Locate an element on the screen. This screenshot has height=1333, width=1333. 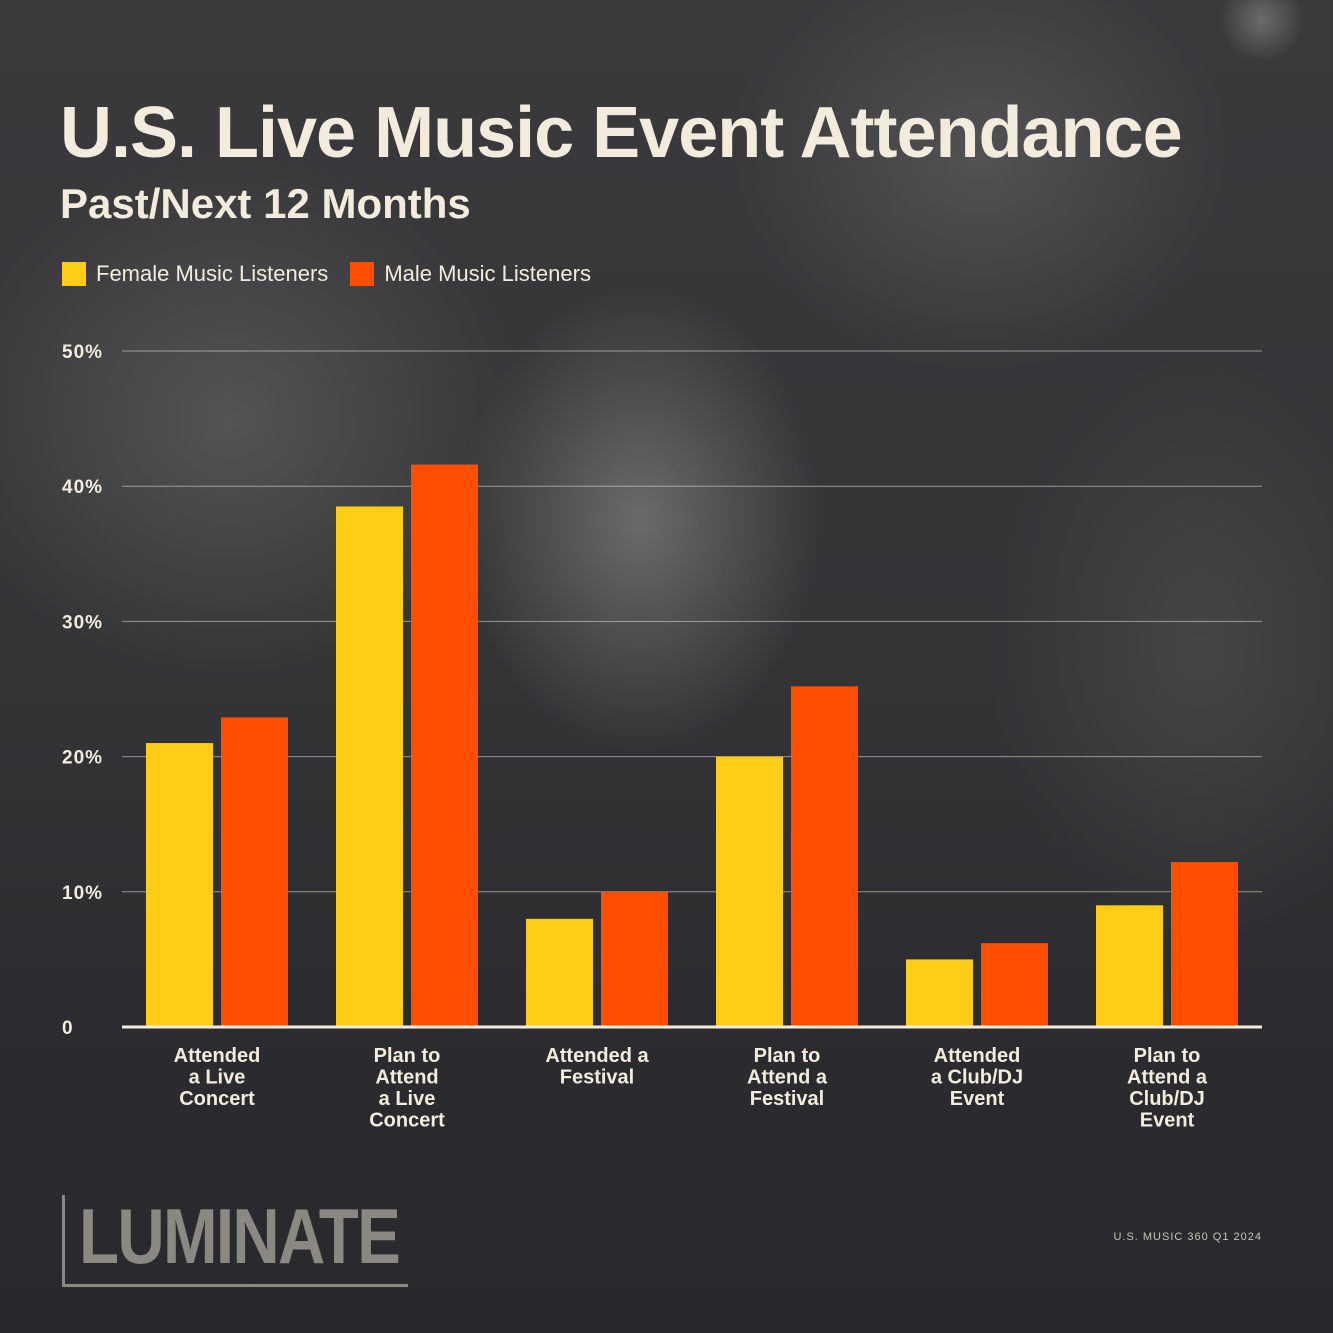
legend-item-female: Female Music Listeners is located at coordinates (195, 274).